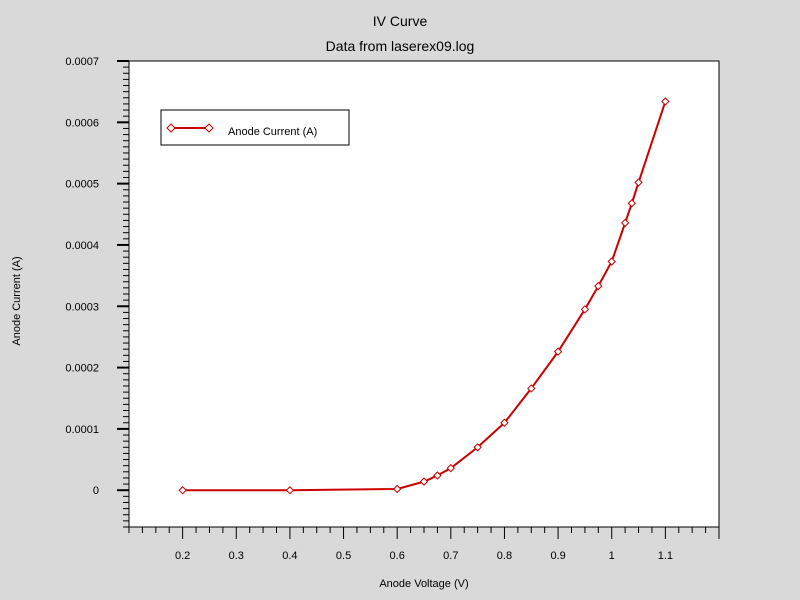 The image size is (800, 600). What do you see at coordinates (82, 62) in the screenshot?
I see `y-tick-label: 0.0007` at bounding box center [82, 62].